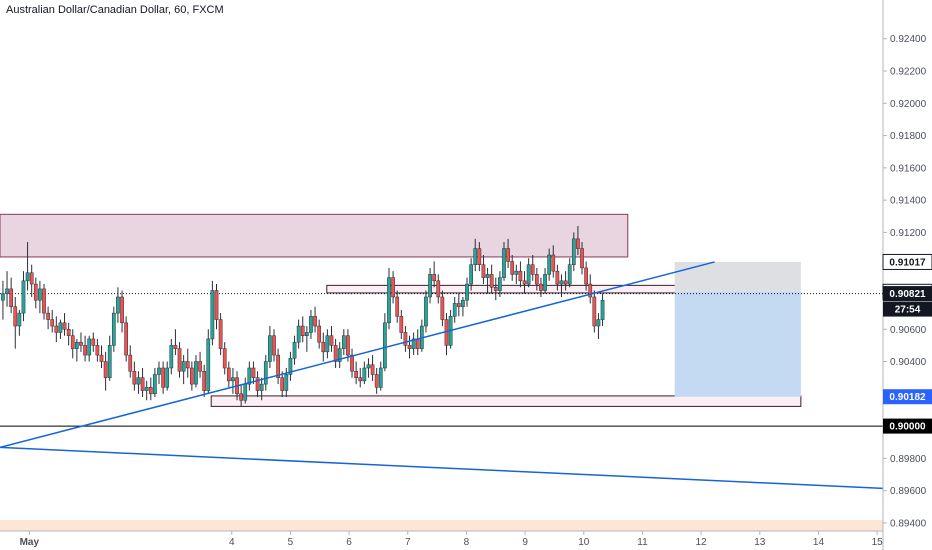 This screenshot has height=550, width=932. Describe the element at coordinates (907, 426) in the screenshot. I see `price-tag: 0.90000` at that location.